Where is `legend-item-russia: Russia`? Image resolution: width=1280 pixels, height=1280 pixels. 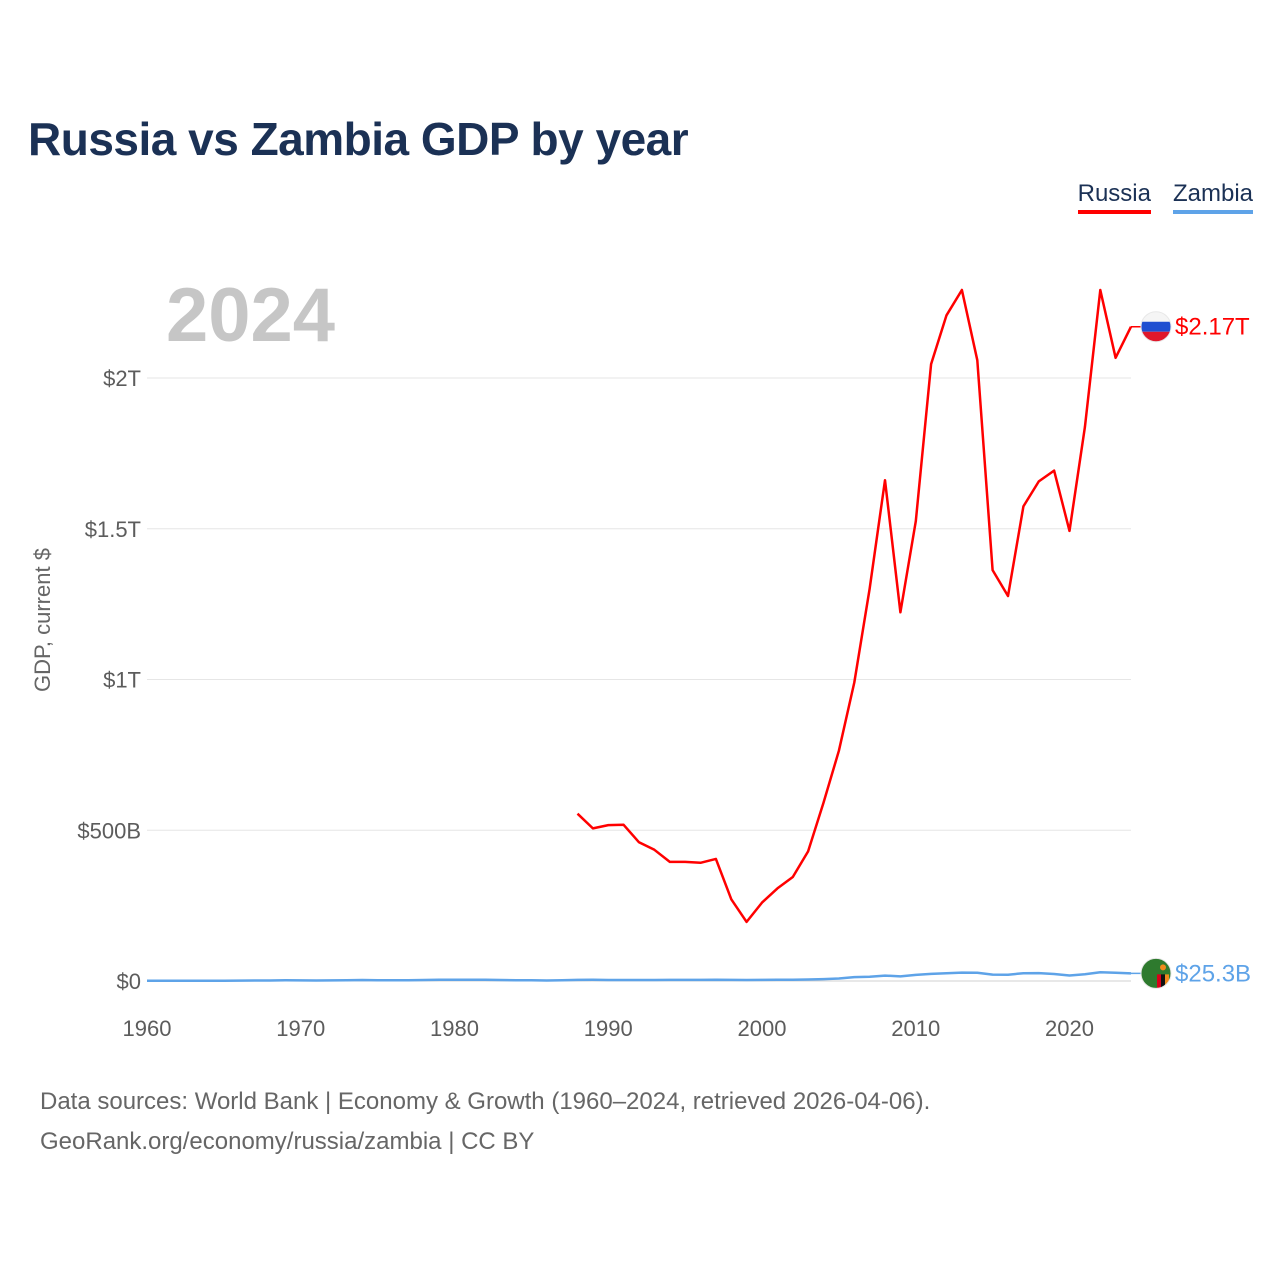 legend-item-russia: Russia is located at coordinates (1114, 197).